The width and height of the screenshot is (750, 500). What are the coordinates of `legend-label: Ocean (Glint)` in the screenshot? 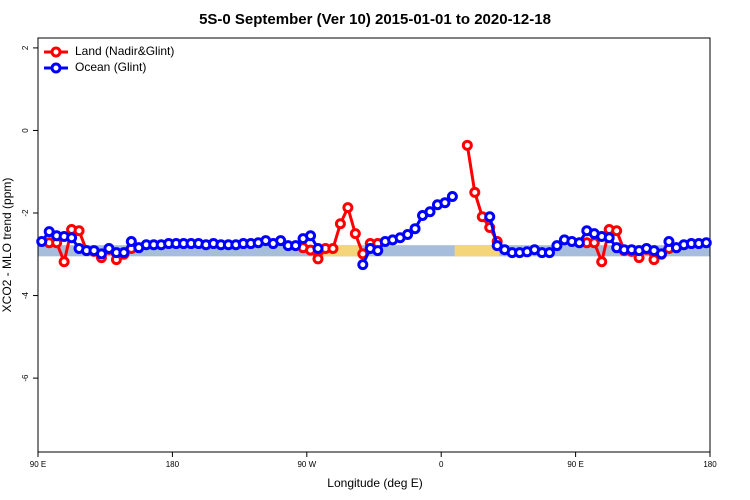 It's located at (110, 67).